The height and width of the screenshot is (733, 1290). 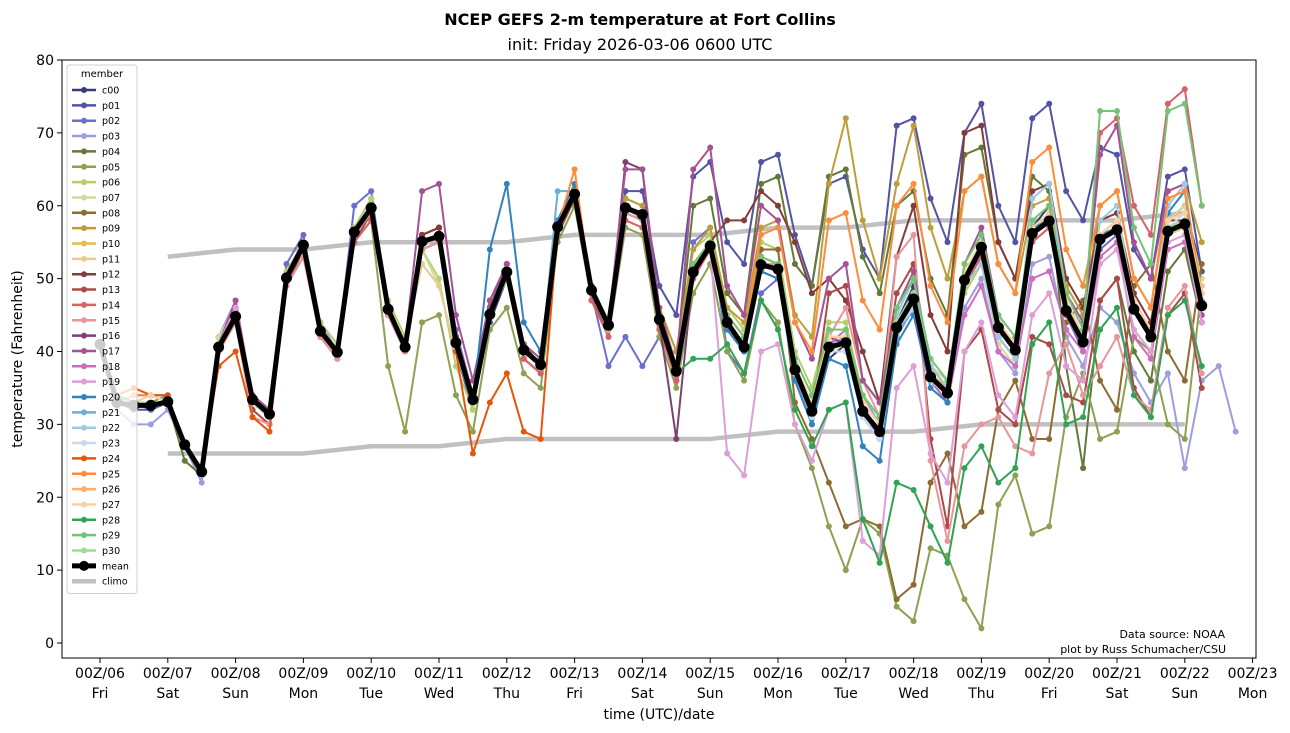 I want to click on climo-high-line, so click(x=676, y=234).